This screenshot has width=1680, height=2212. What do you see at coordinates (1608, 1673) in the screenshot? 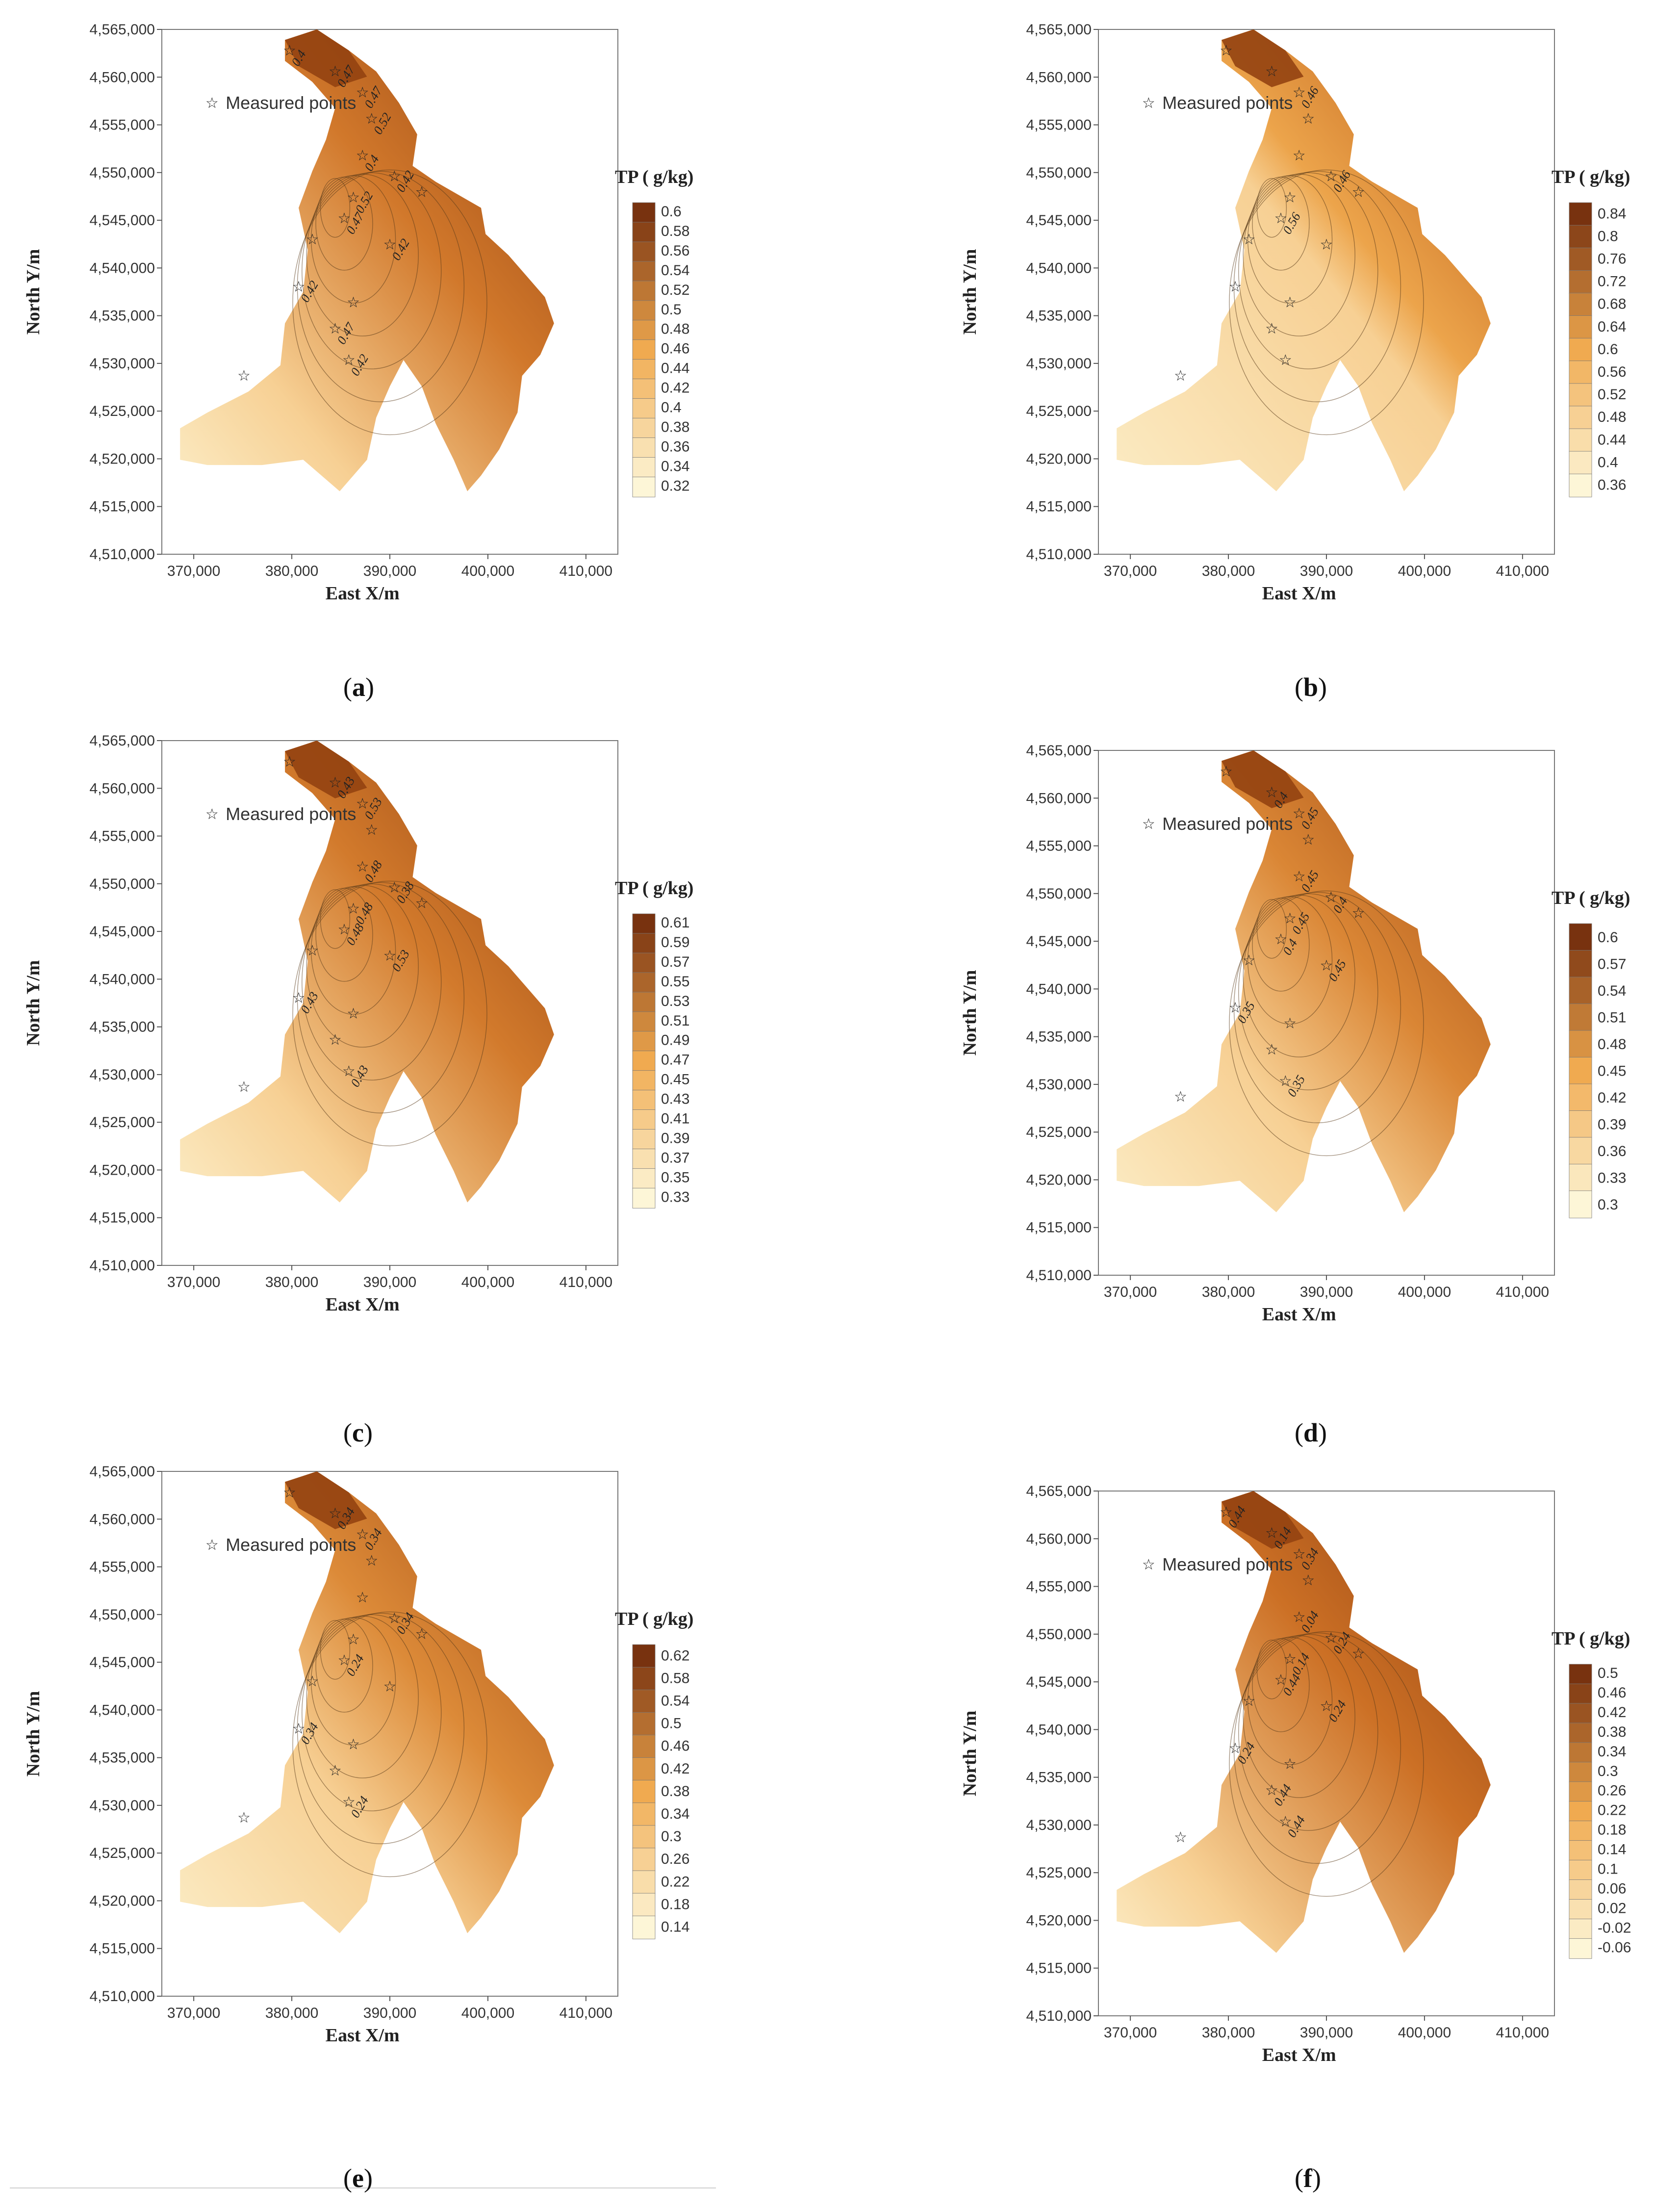
I see `colorbar-tick-label: 0.5` at bounding box center [1608, 1673].